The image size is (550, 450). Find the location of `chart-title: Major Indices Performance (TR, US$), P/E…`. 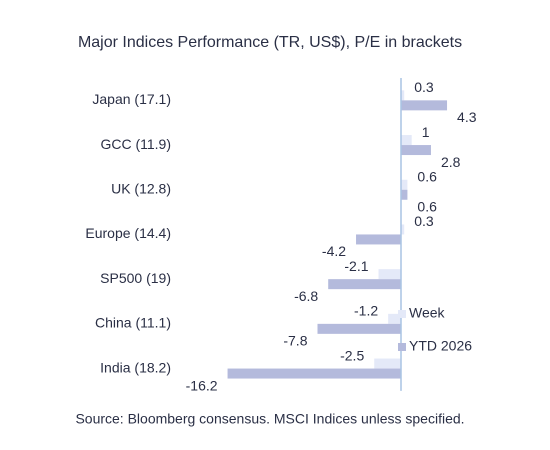

chart-title: Major Indices Performance (TR, US$), P/E… is located at coordinates (270, 42).